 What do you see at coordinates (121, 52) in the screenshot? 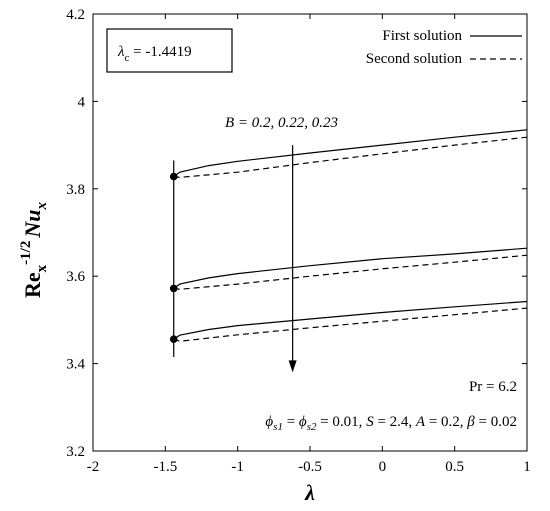
I see `critical-lambda-symbol: λ` at bounding box center [121, 52].